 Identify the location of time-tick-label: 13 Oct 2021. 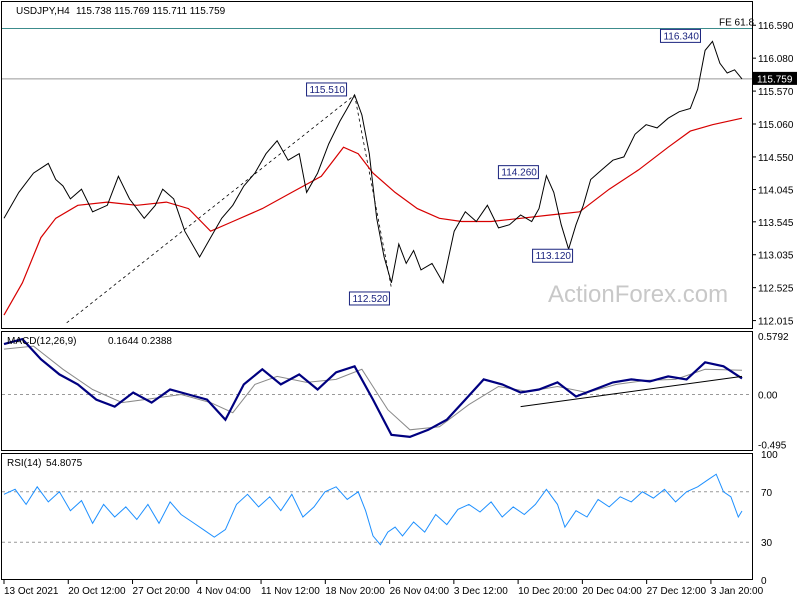
(31, 591).